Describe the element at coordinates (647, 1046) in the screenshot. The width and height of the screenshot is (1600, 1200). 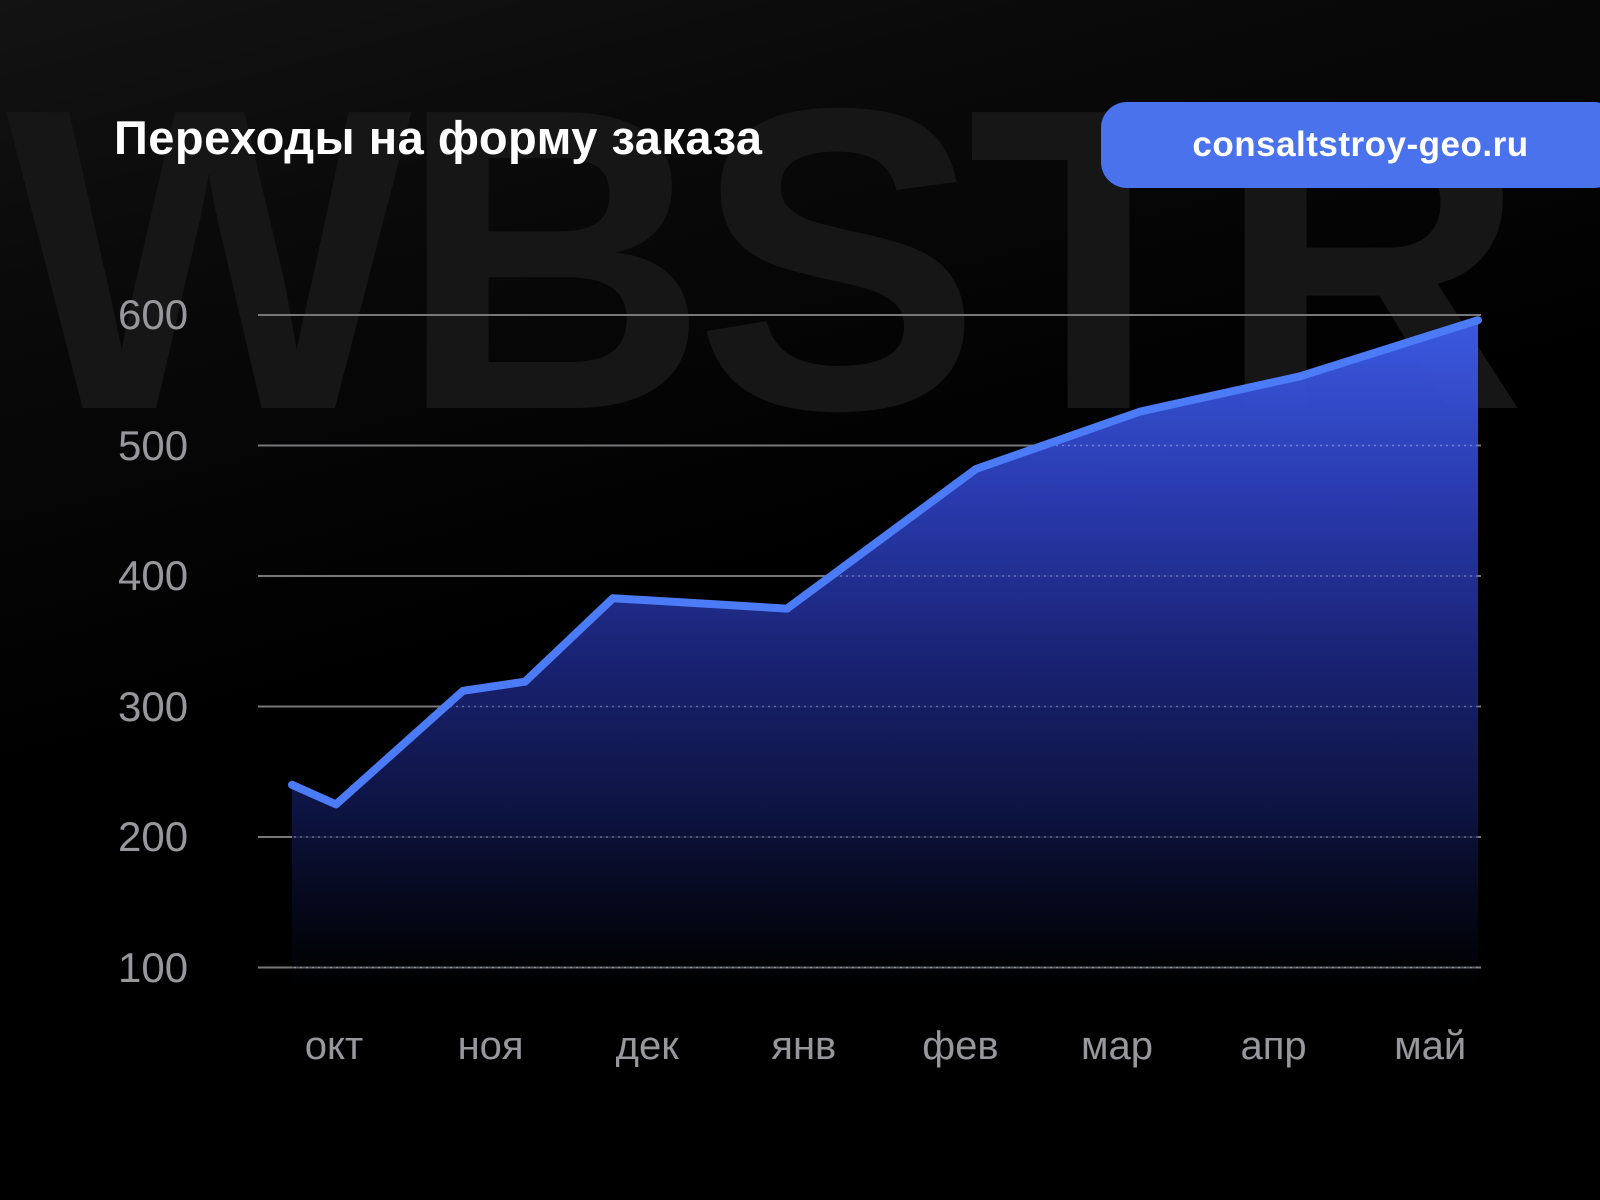
I see `x-tick-label-дек: дек` at that location.